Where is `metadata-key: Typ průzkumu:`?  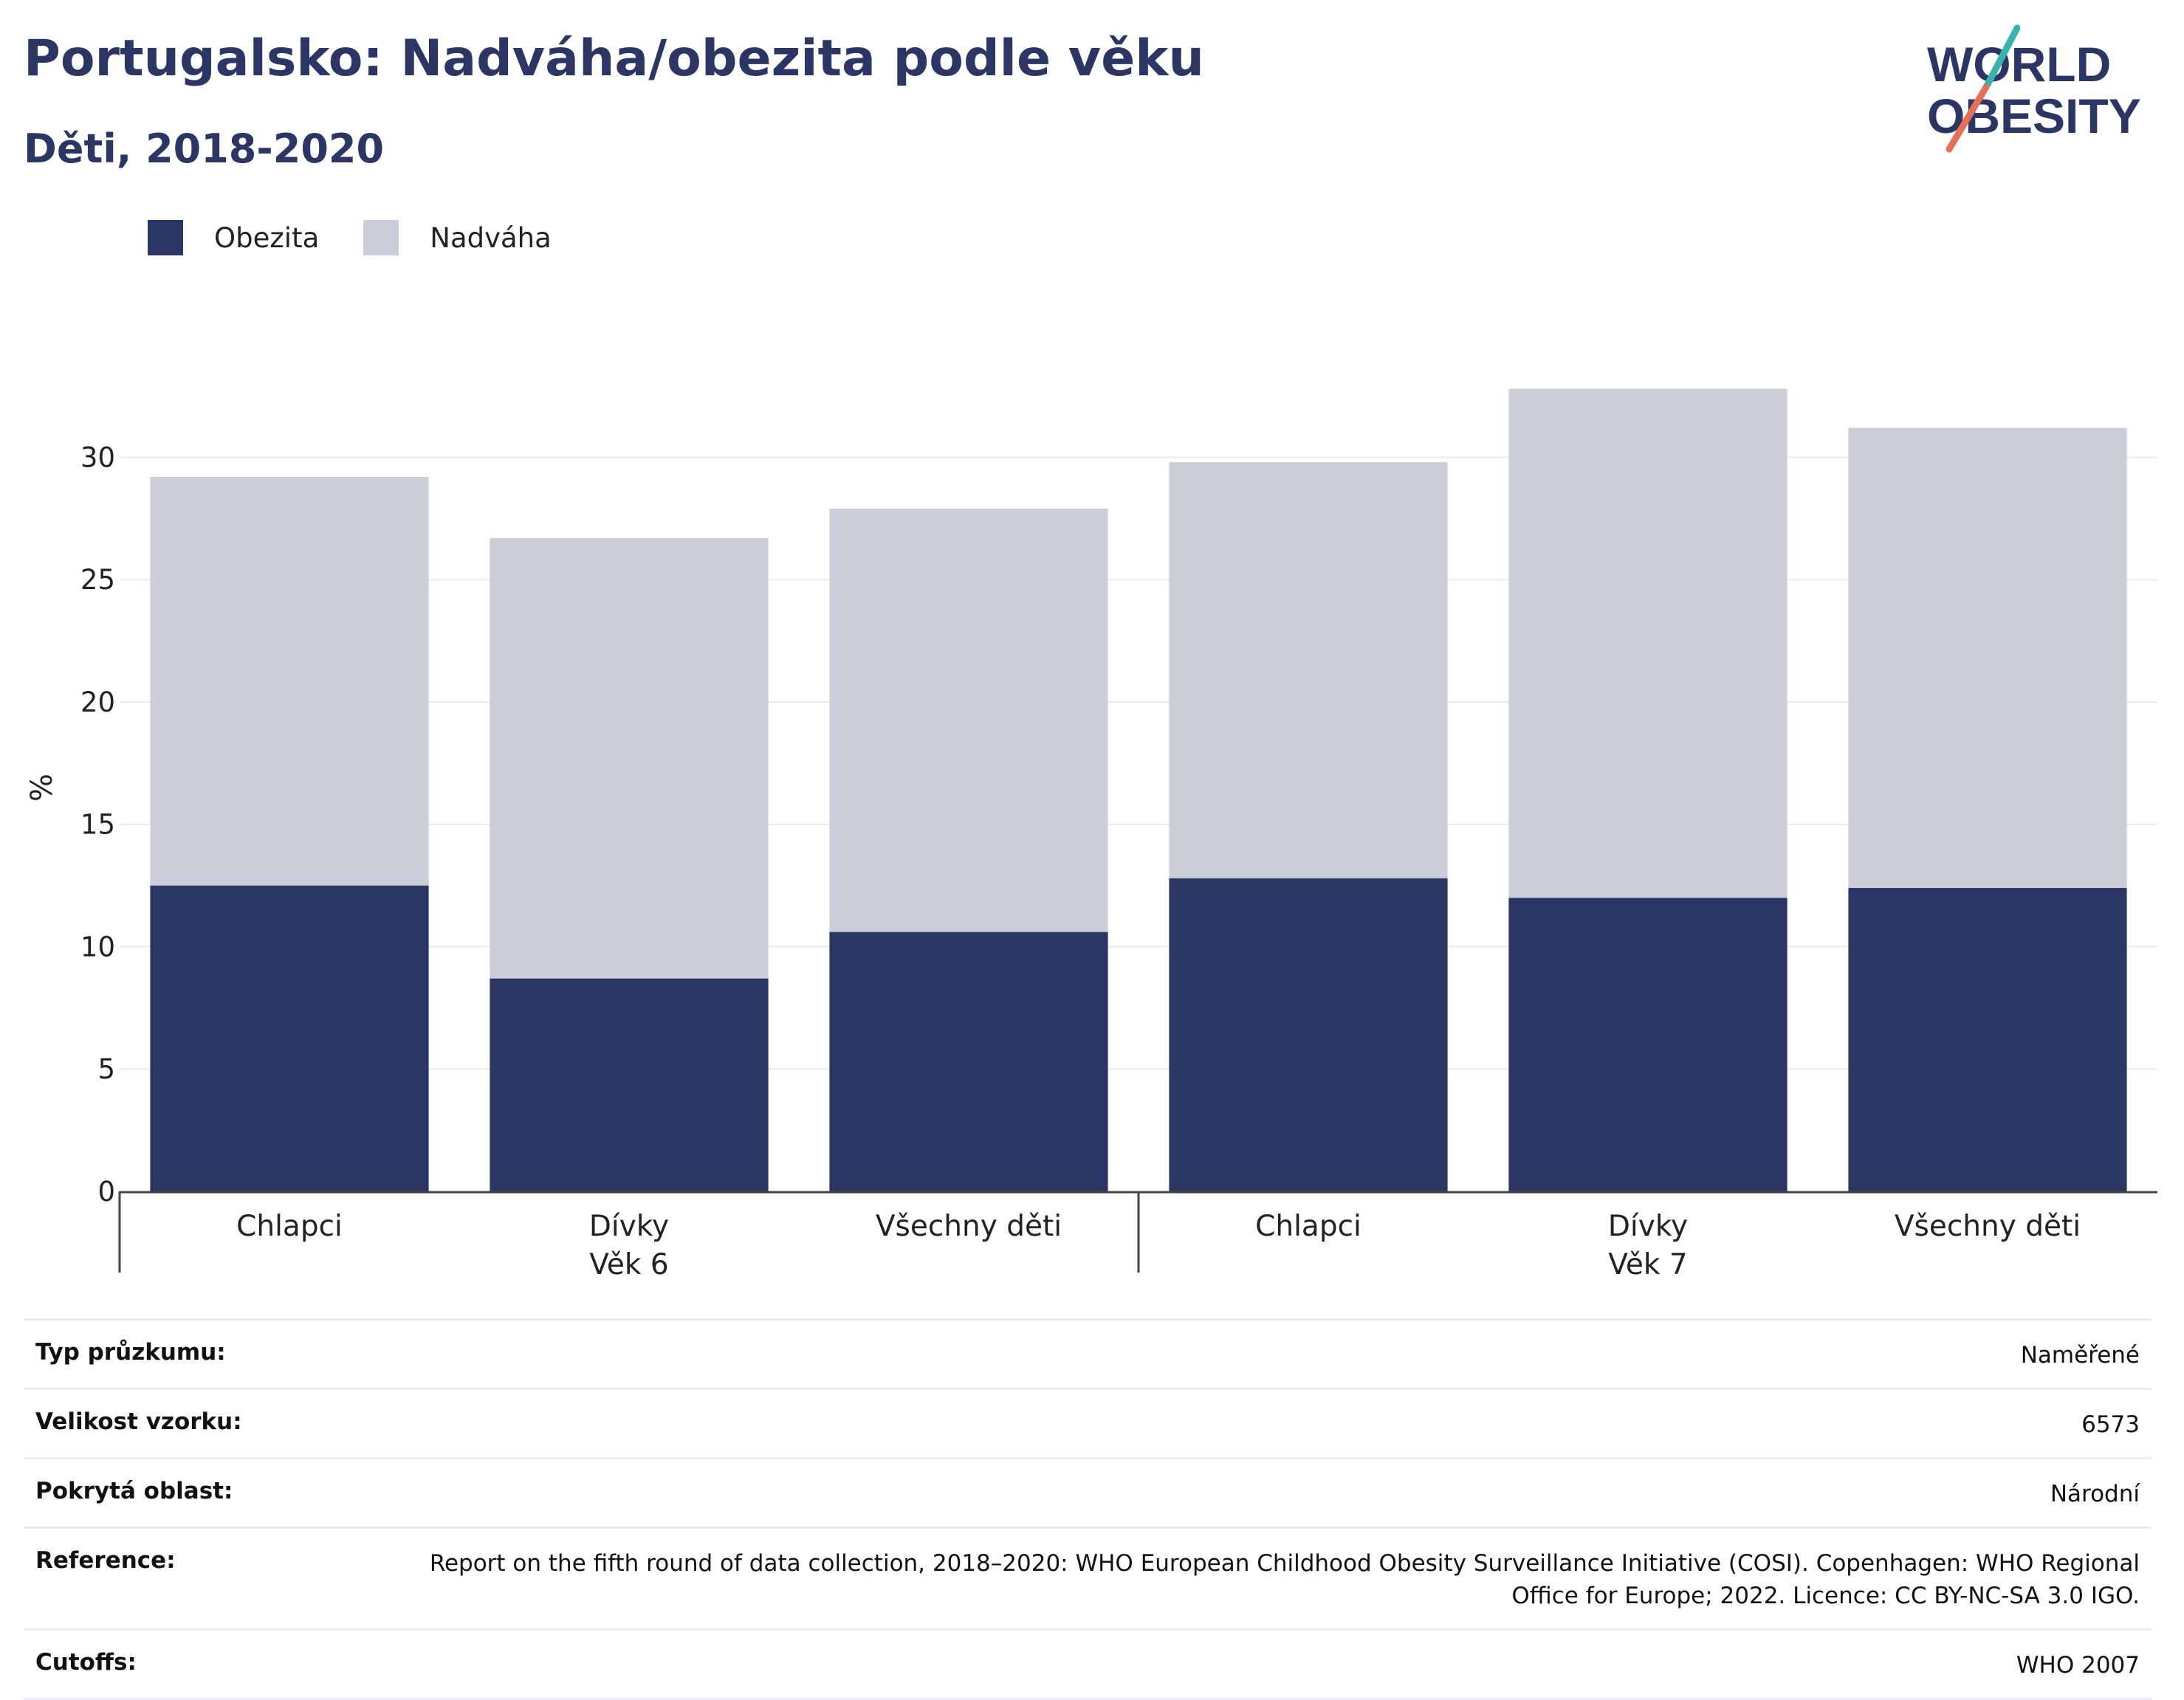
metadata-key: Typ průzkumu: is located at coordinates (131, 1352).